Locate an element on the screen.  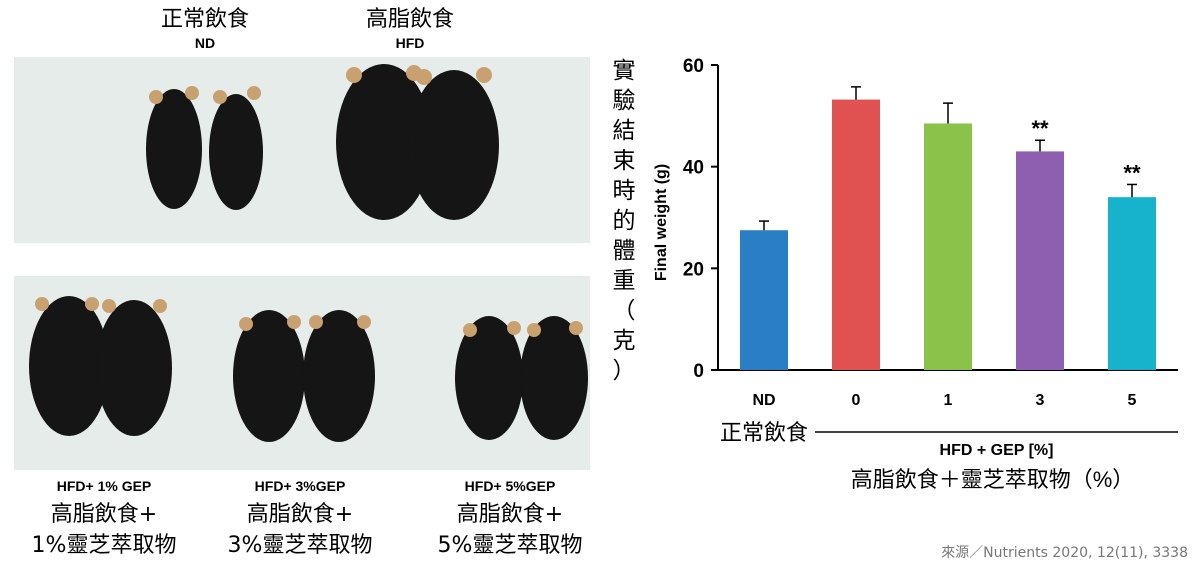
label-gep1-zh2: 1%靈芝萃取物 is located at coordinates (104, 545).